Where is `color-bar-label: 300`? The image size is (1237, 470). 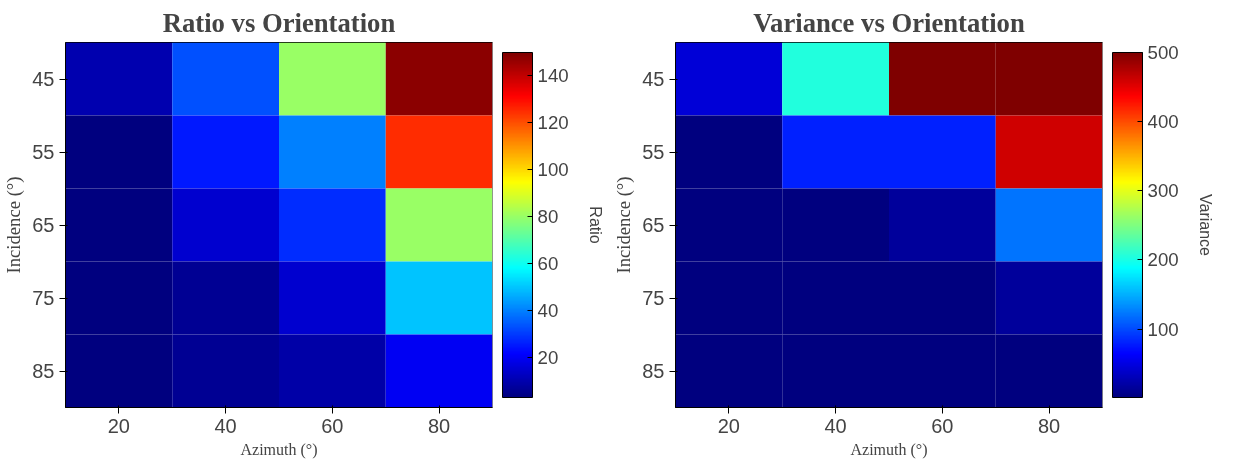
color-bar-label: 300 is located at coordinates (1163, 191).